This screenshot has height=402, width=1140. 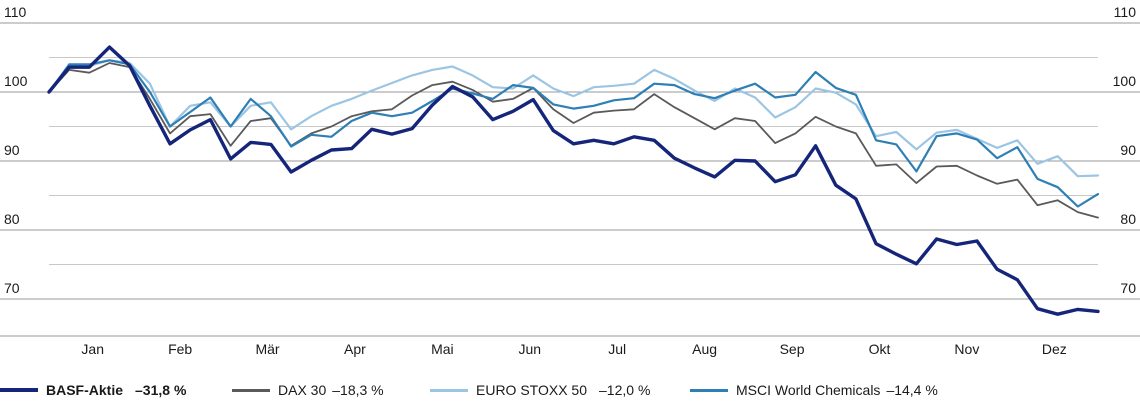 I want to click on legend-item-stoxx: EURO STOXX 50 –12,0 %, so click(x=540, y=390).